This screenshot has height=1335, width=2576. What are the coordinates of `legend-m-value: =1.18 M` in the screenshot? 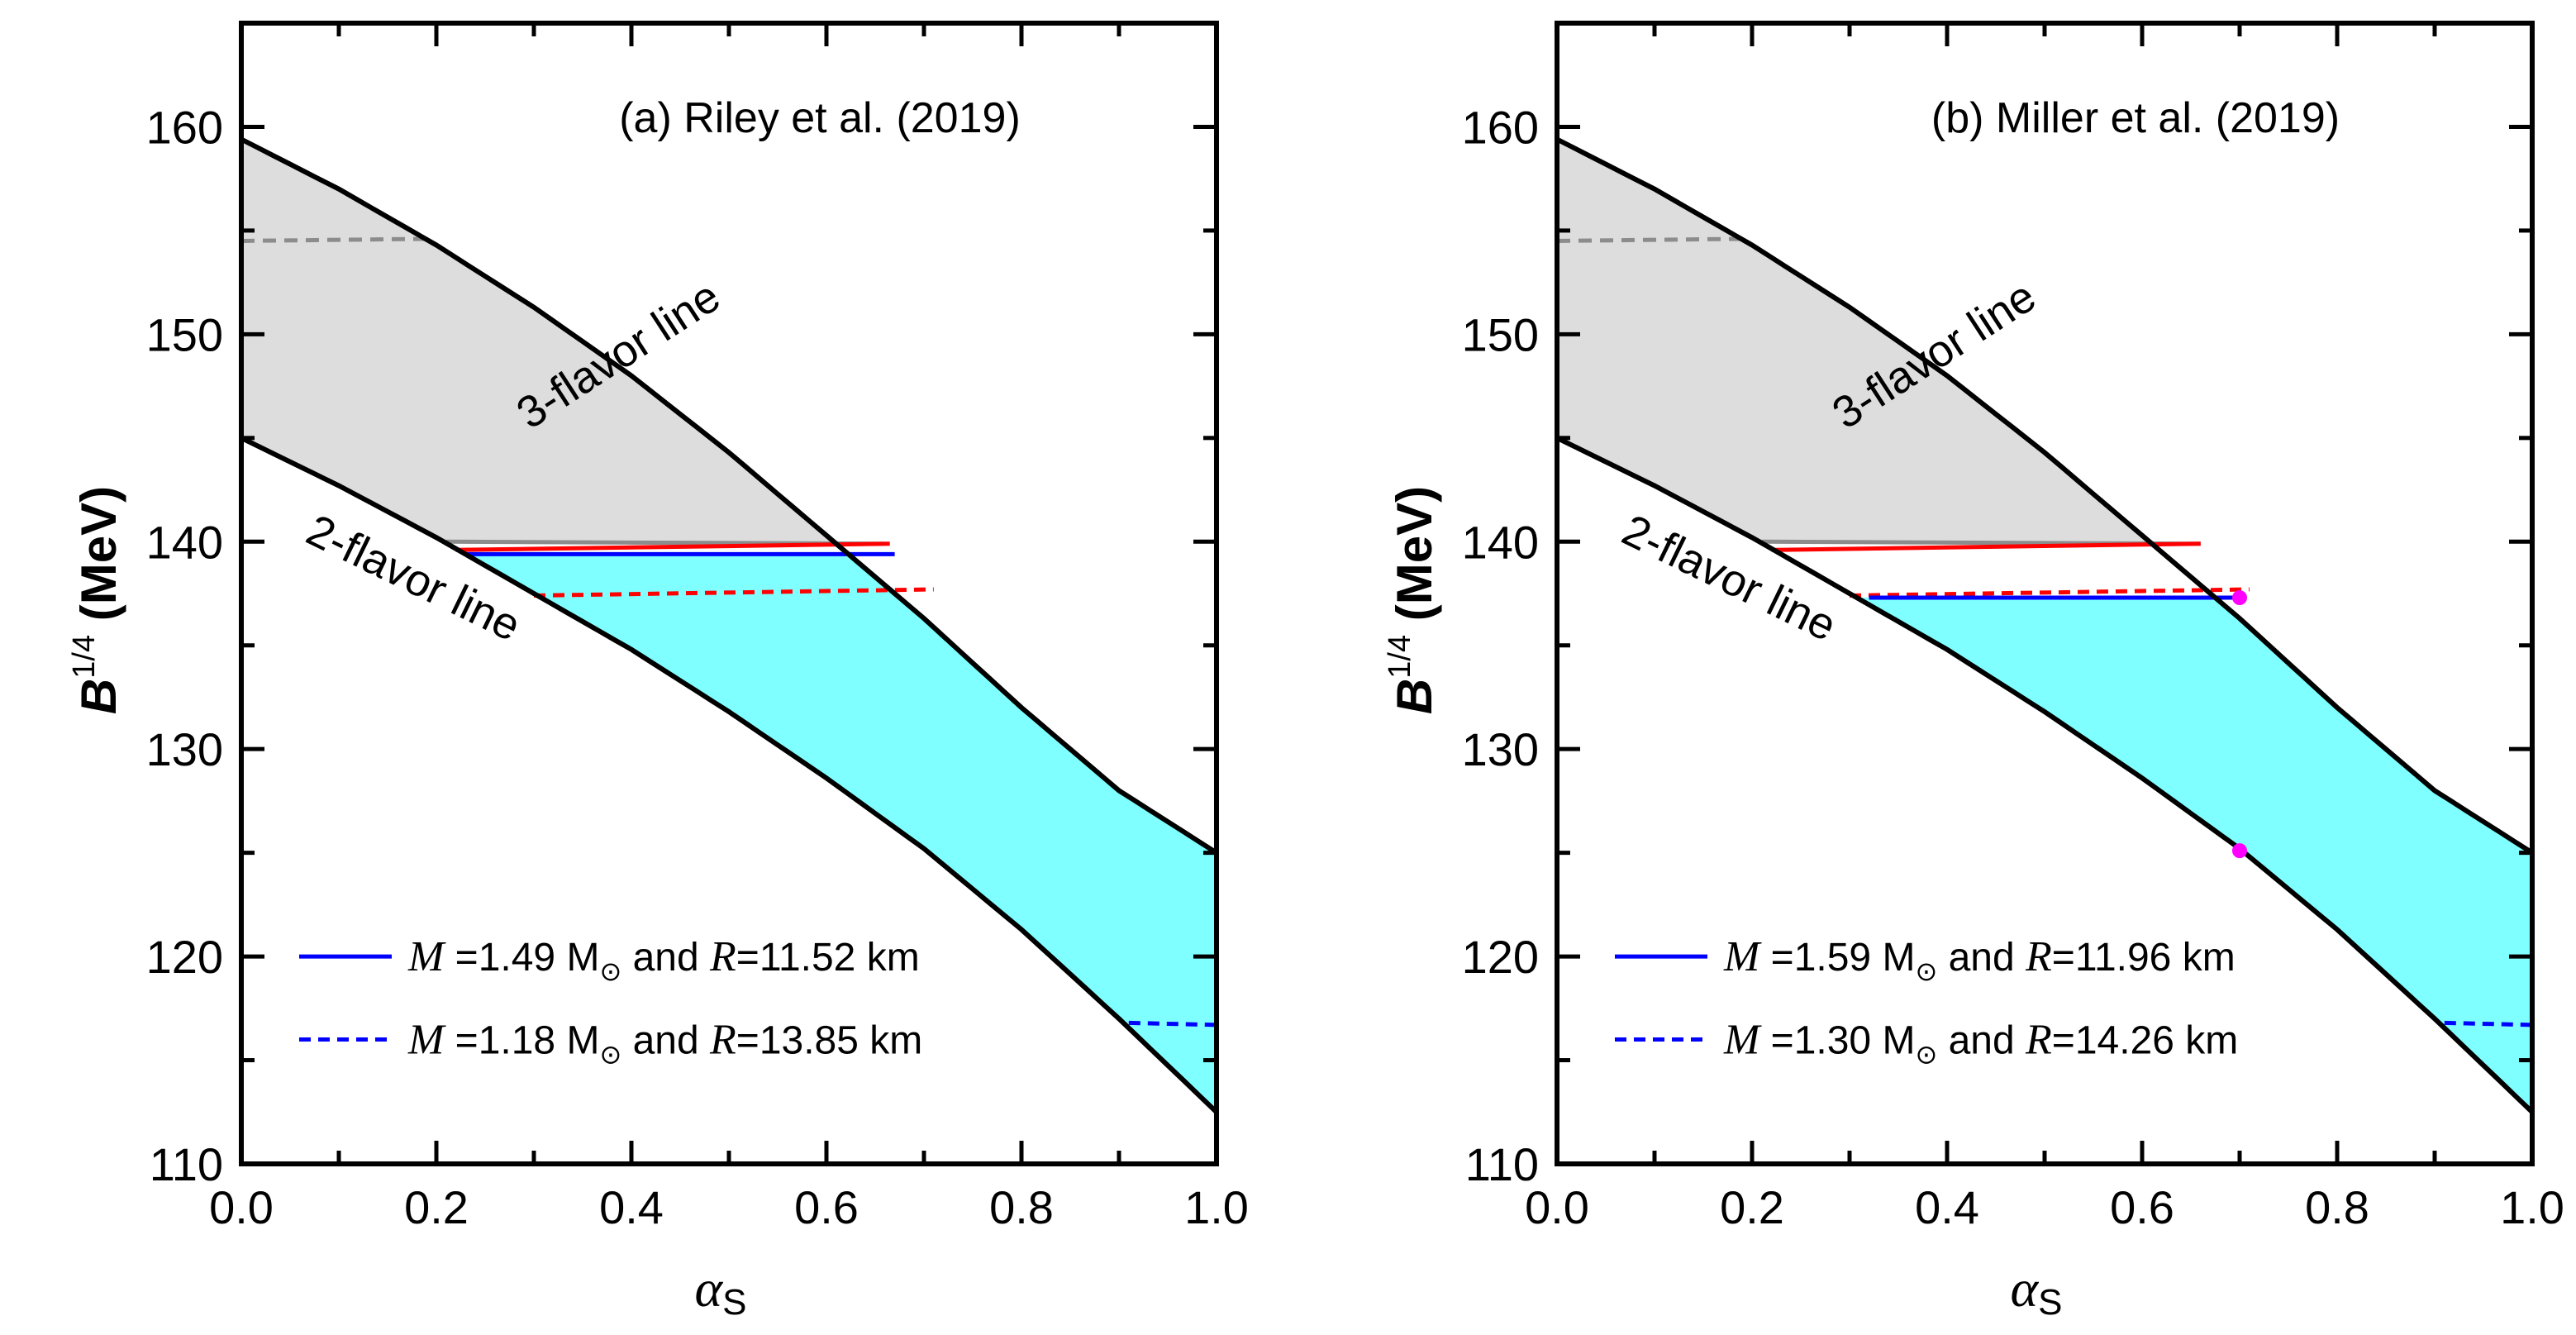 It's located at (522, 1040).